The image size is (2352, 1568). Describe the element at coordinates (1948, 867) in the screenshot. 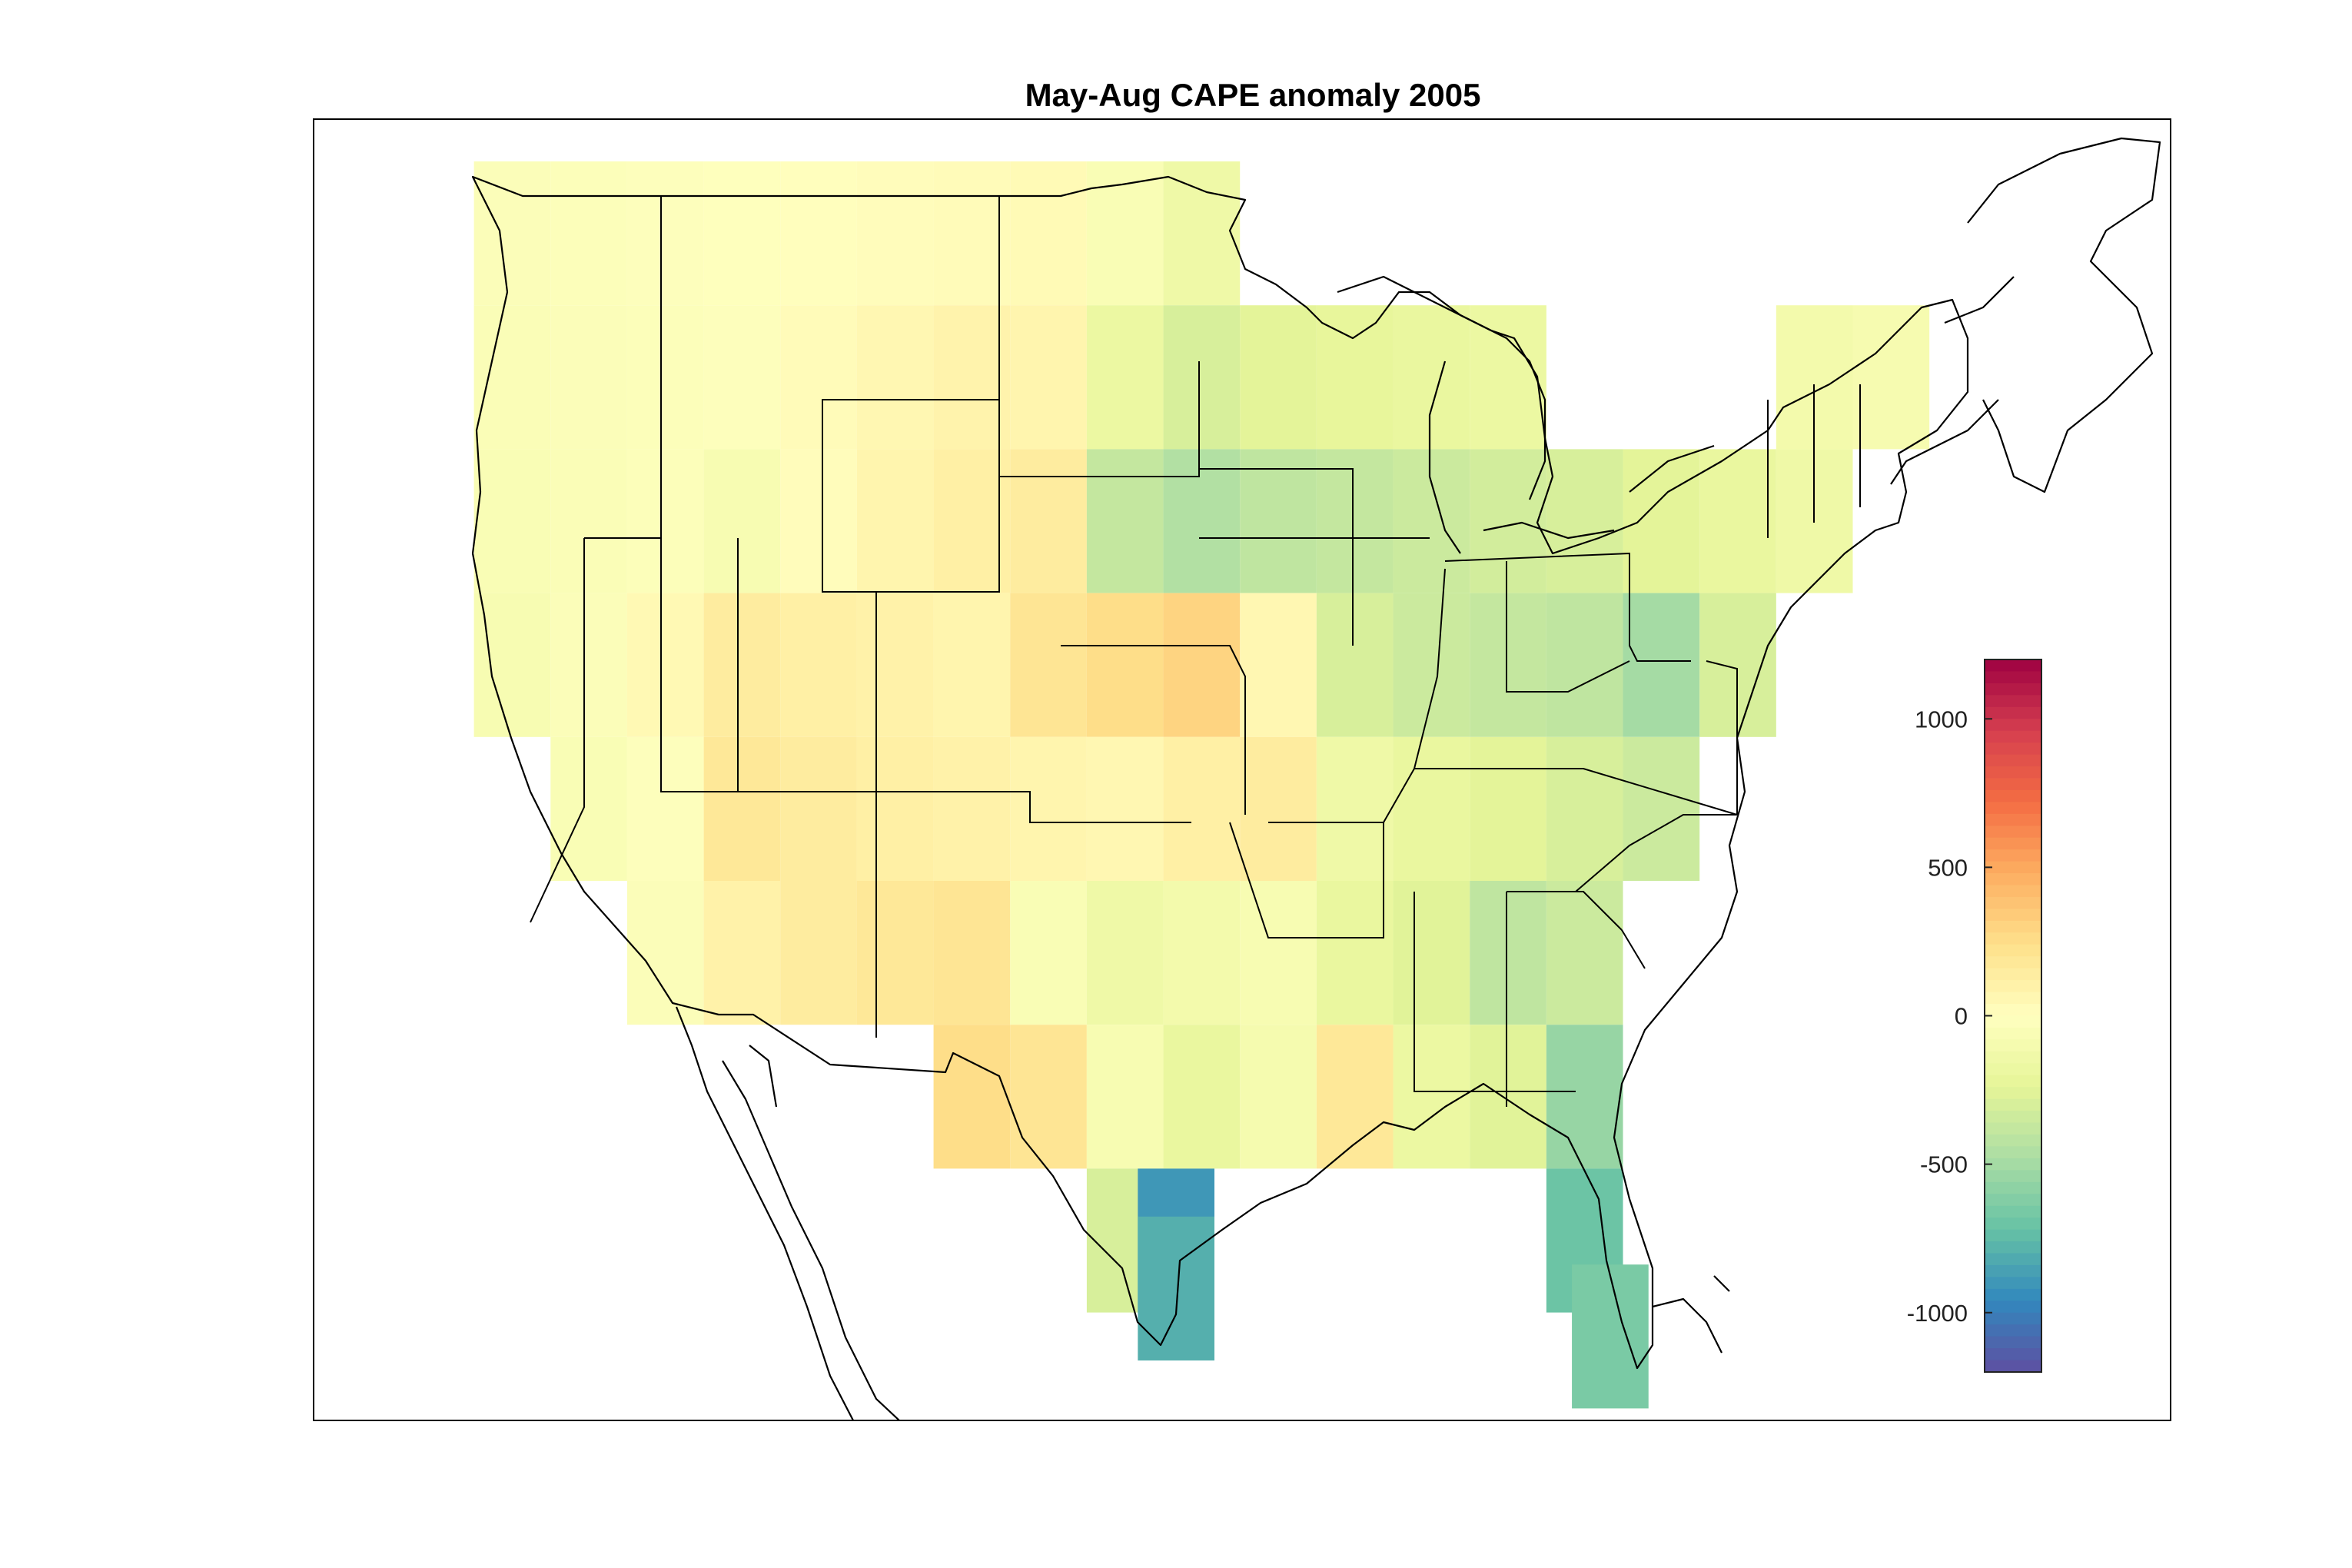

I see `colorbar-tick-label: 500` at that location.